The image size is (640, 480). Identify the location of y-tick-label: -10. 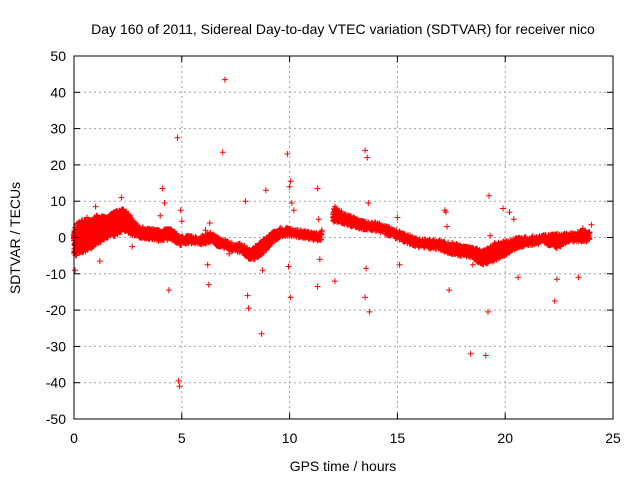
(56, 274).